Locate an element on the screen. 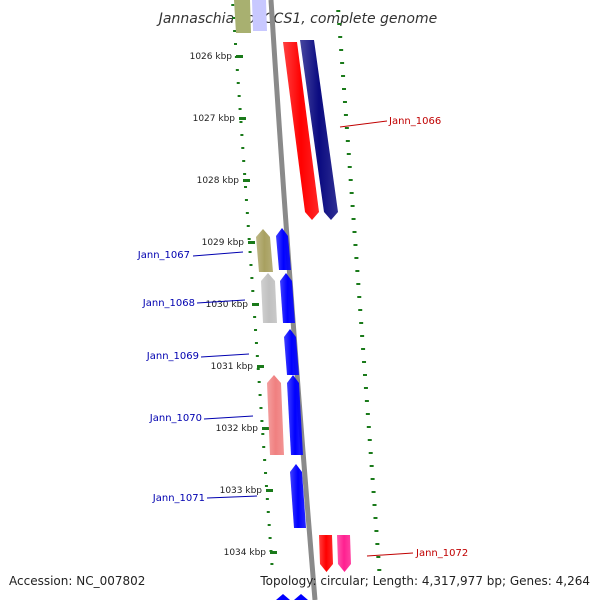 This screenshot has height=600, width=600. gene-label: Jann_1070 is located at coordinates (175, 418).